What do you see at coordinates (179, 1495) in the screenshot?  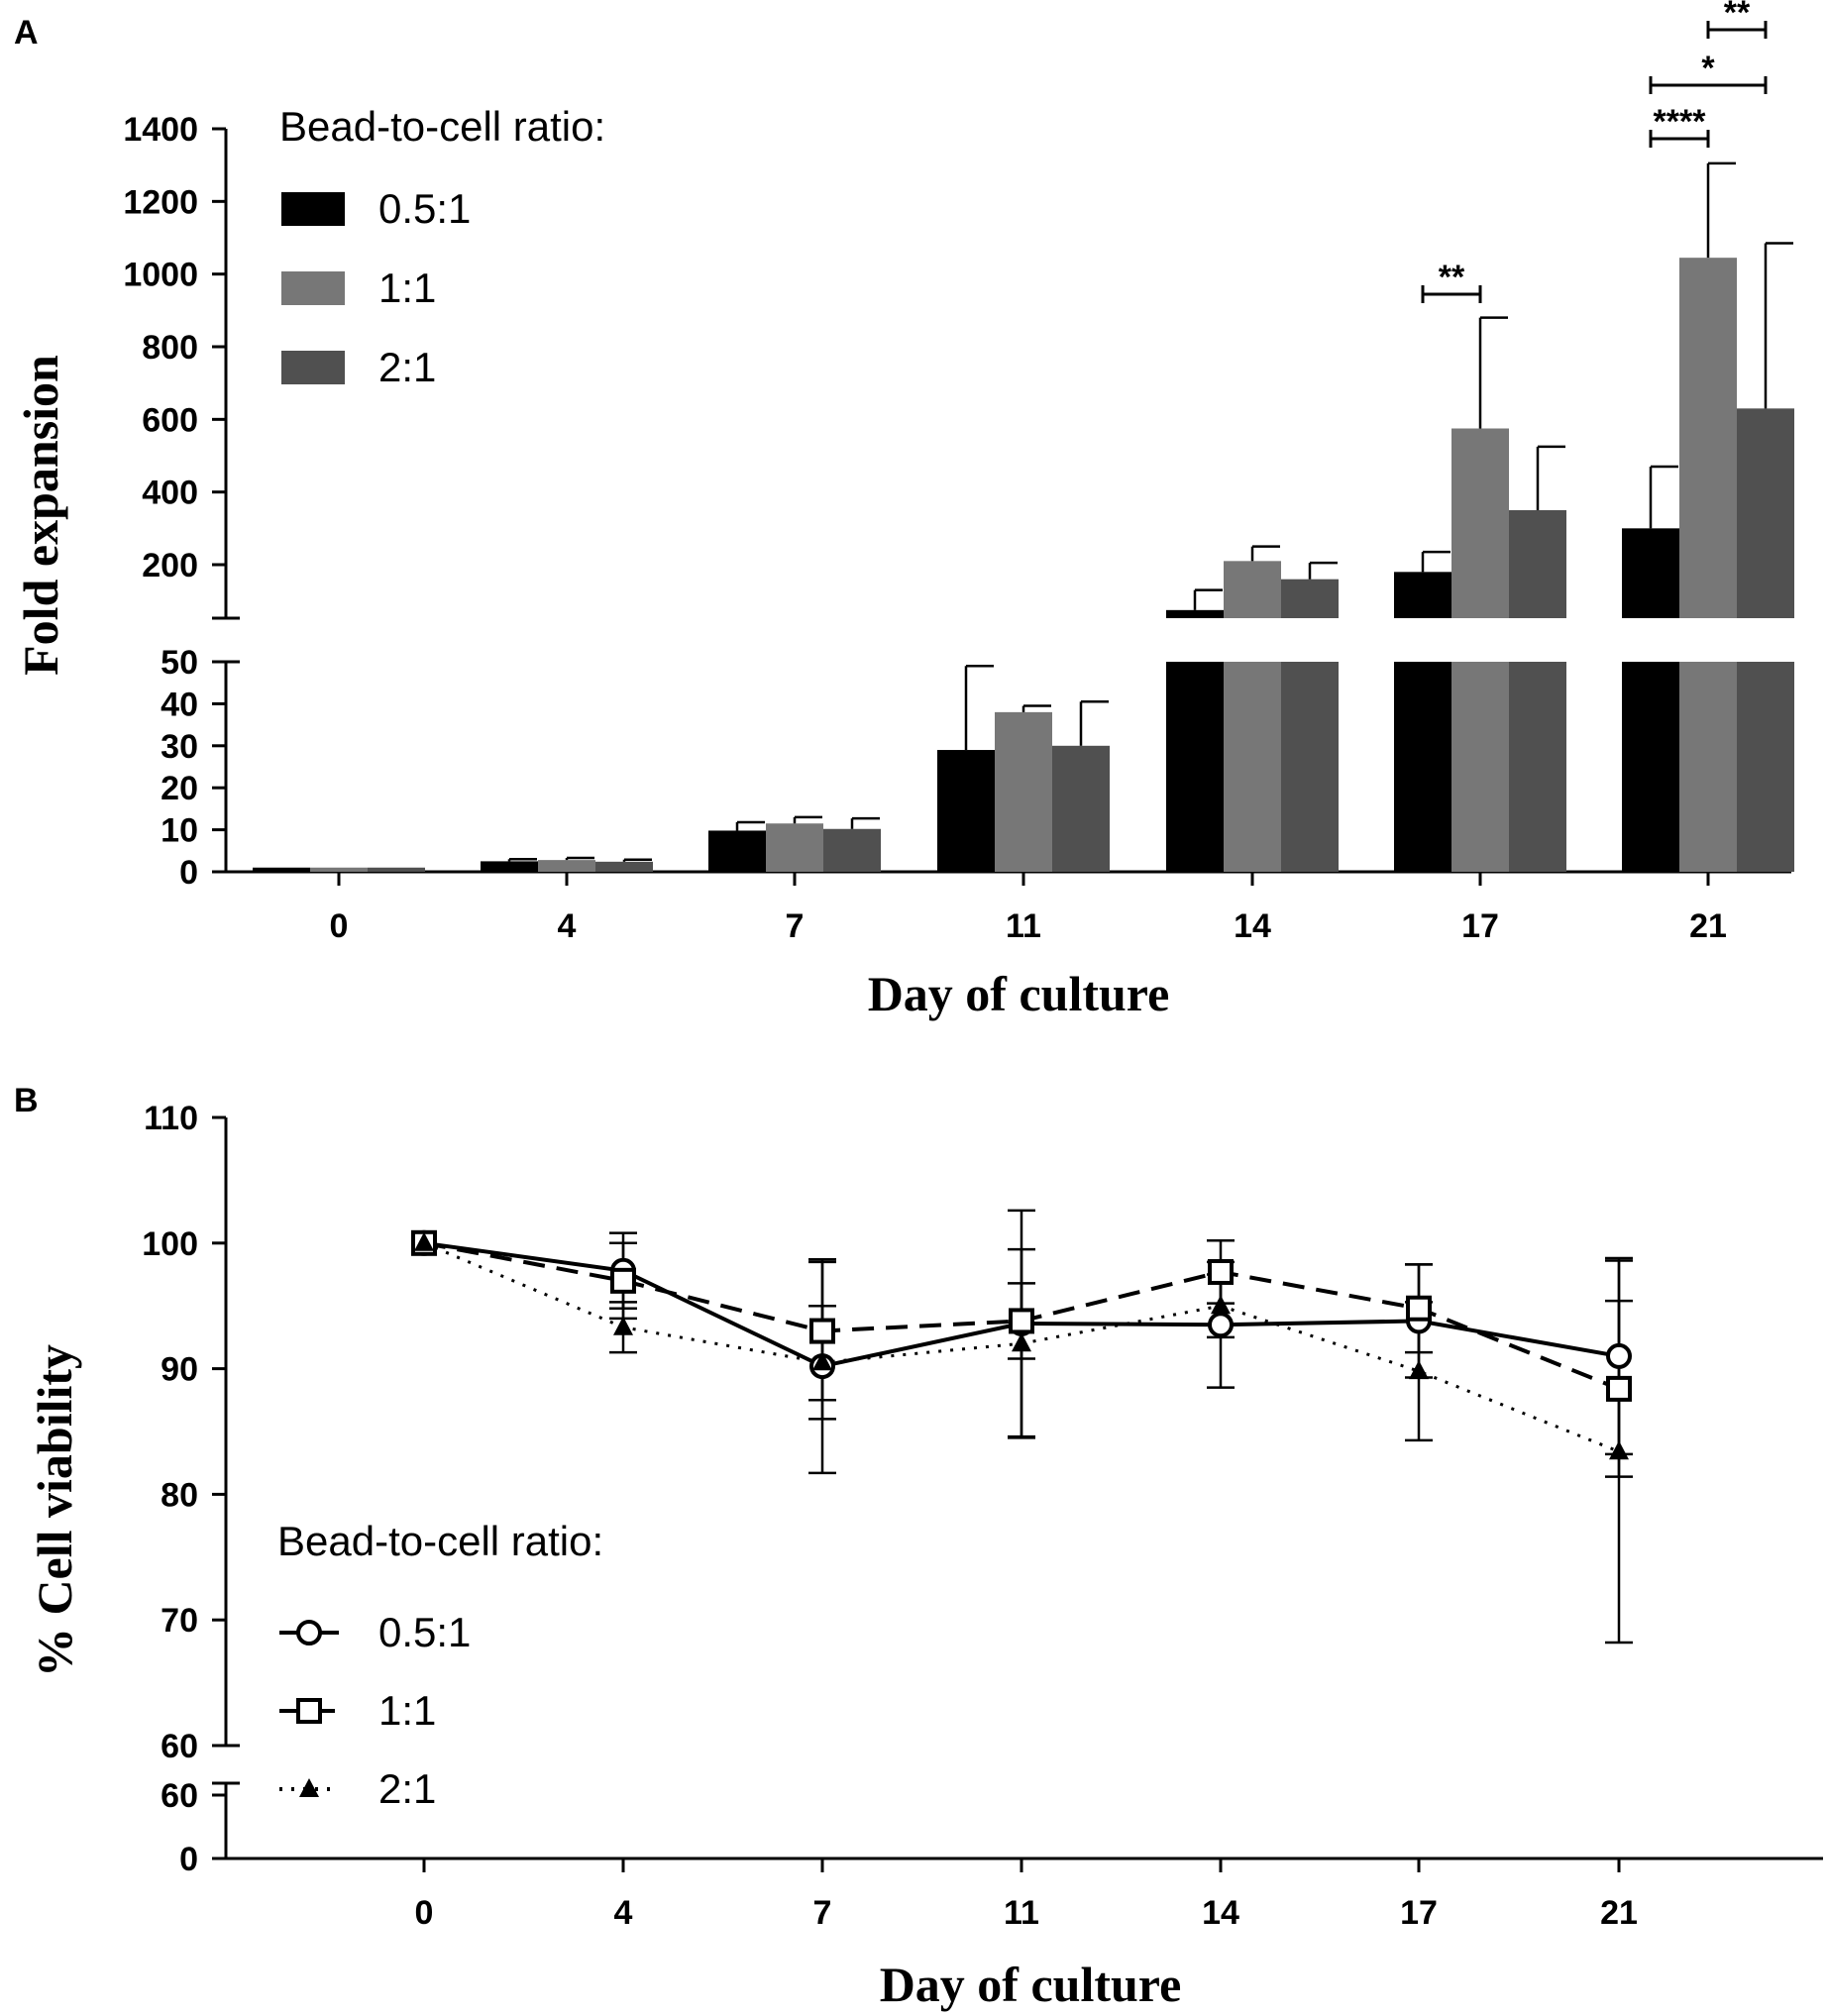 I see `y-tick-label: 80` at bounding box center [179, 1495].